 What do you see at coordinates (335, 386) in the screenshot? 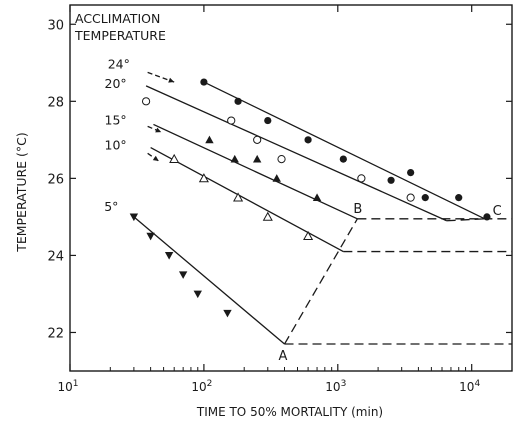
I see `x-tick-label: 10³` at bounding box center [335, 386].